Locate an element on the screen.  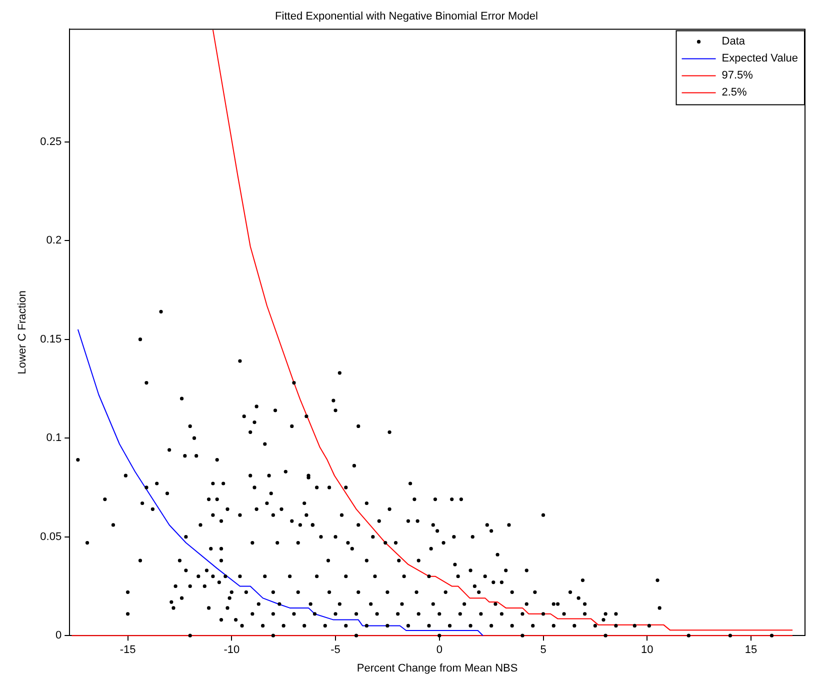
y-tick-label: 0.15 is located at coordinates (51, 339).